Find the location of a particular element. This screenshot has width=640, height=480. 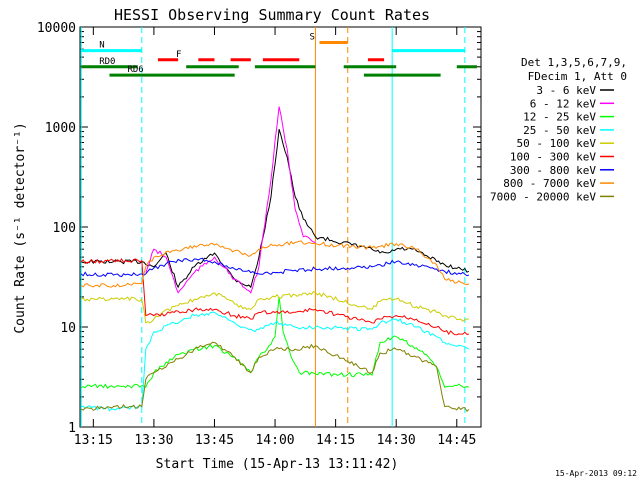

y-tick-label: 10 is located at coordinates (68, 328).